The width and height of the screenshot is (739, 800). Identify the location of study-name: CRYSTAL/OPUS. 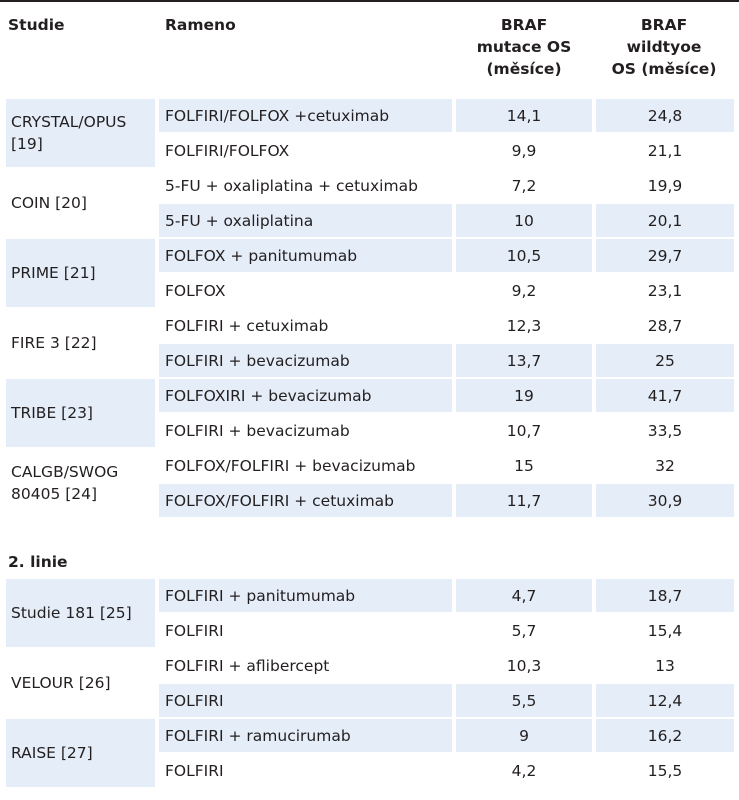
(69, 122).